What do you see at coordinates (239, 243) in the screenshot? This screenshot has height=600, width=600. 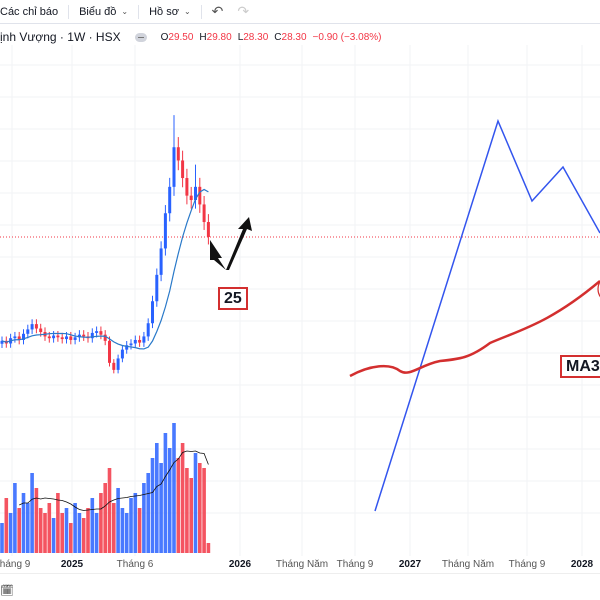 I see `arrow-up-icon` at bounding box center [239, 243].